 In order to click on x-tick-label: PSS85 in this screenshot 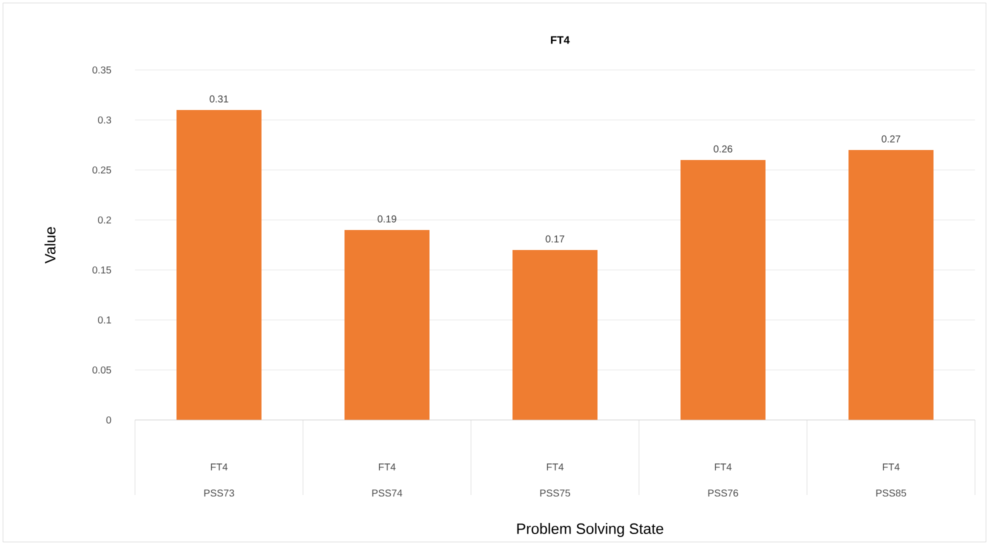, I will do `click(891, 493)`.